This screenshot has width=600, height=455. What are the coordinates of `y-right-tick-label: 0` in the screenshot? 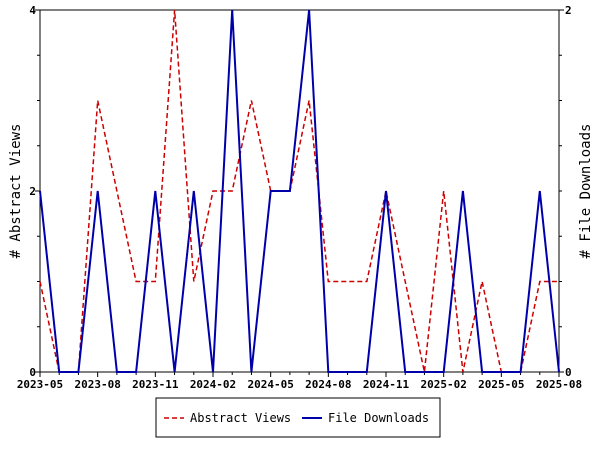 It's located at (568, 372).